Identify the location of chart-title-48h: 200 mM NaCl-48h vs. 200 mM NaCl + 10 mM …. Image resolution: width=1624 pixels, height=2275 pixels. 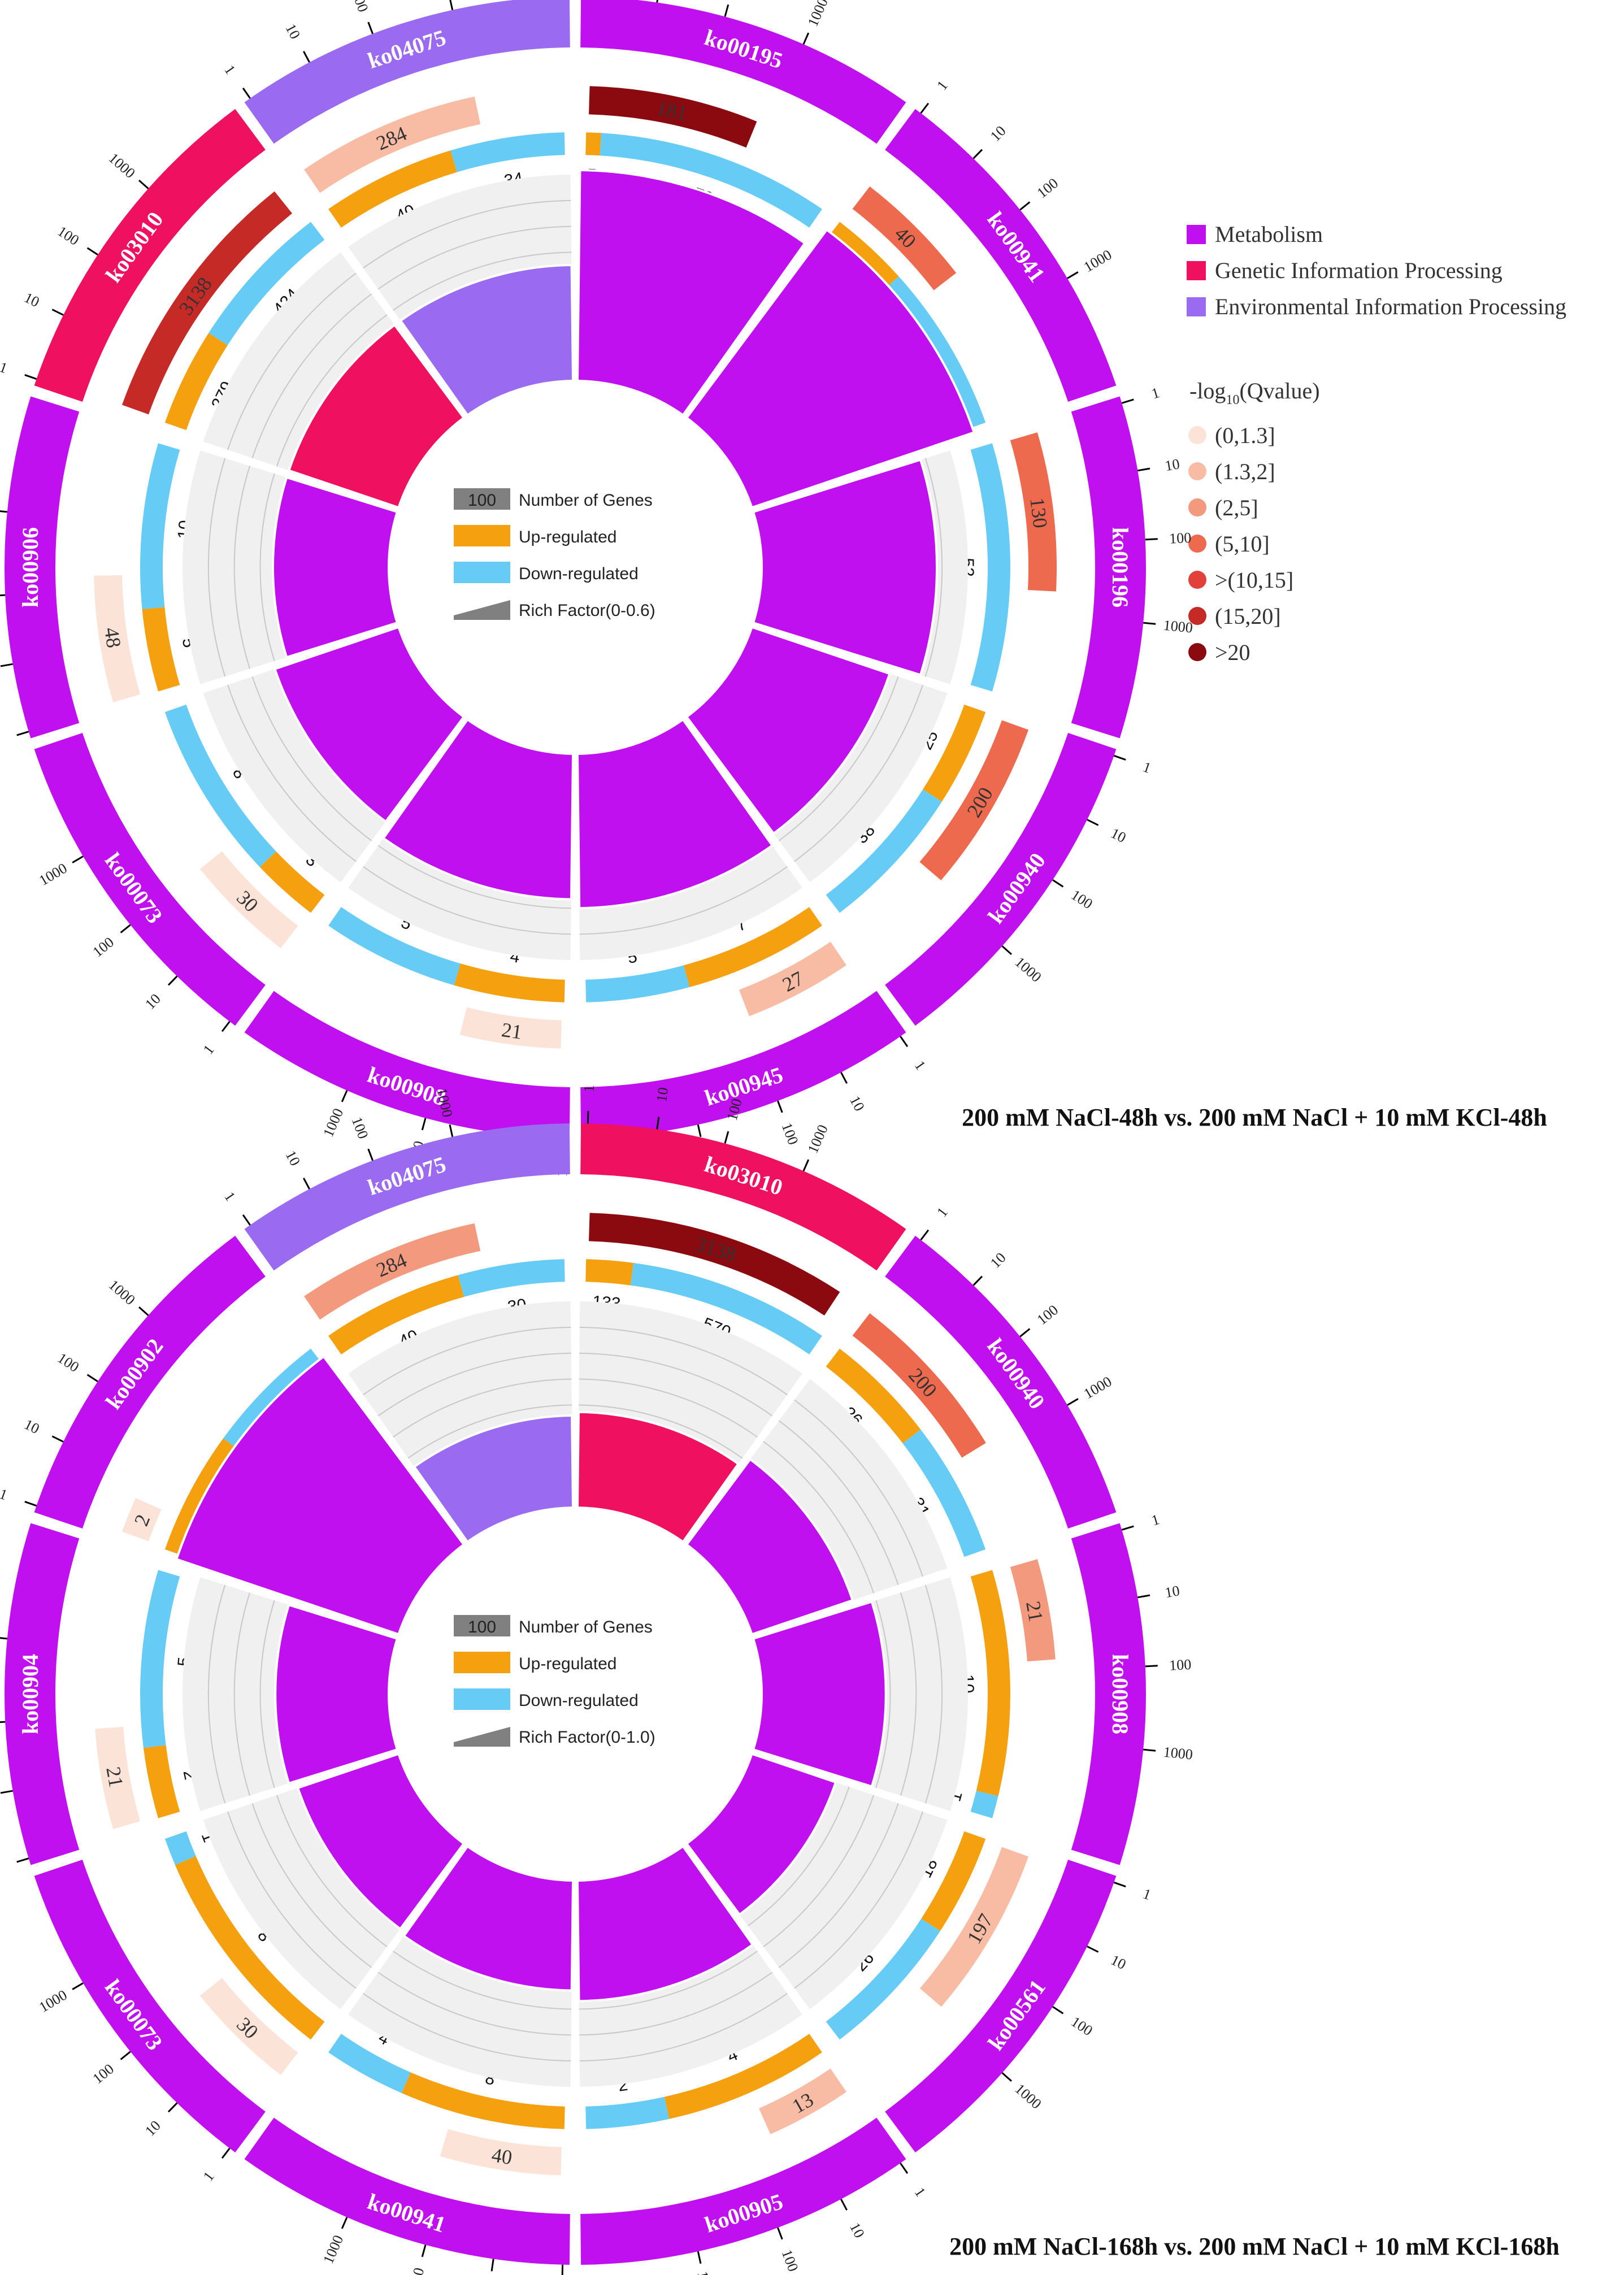
(1254, 1117).